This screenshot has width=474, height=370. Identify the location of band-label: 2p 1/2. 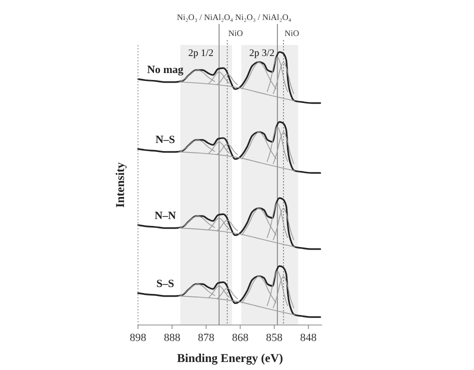
(201, 53).